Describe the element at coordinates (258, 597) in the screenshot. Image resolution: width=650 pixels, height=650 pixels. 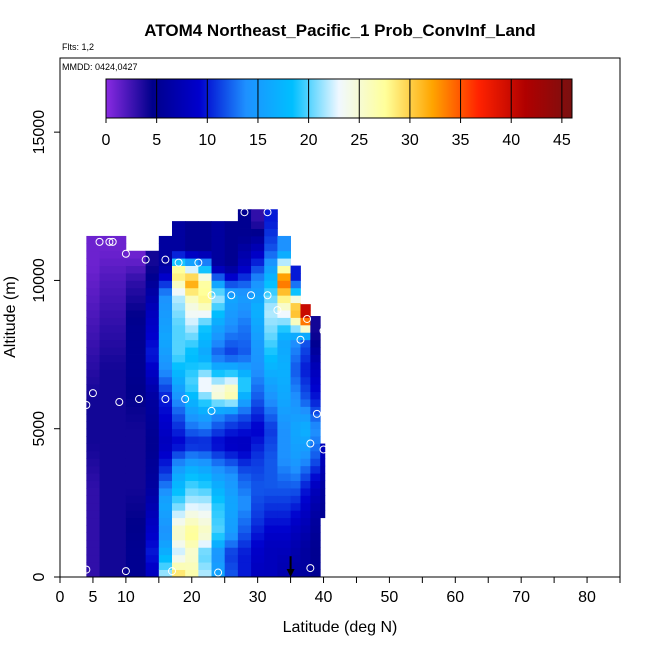
I see `x-tick-label: 30` at that location.